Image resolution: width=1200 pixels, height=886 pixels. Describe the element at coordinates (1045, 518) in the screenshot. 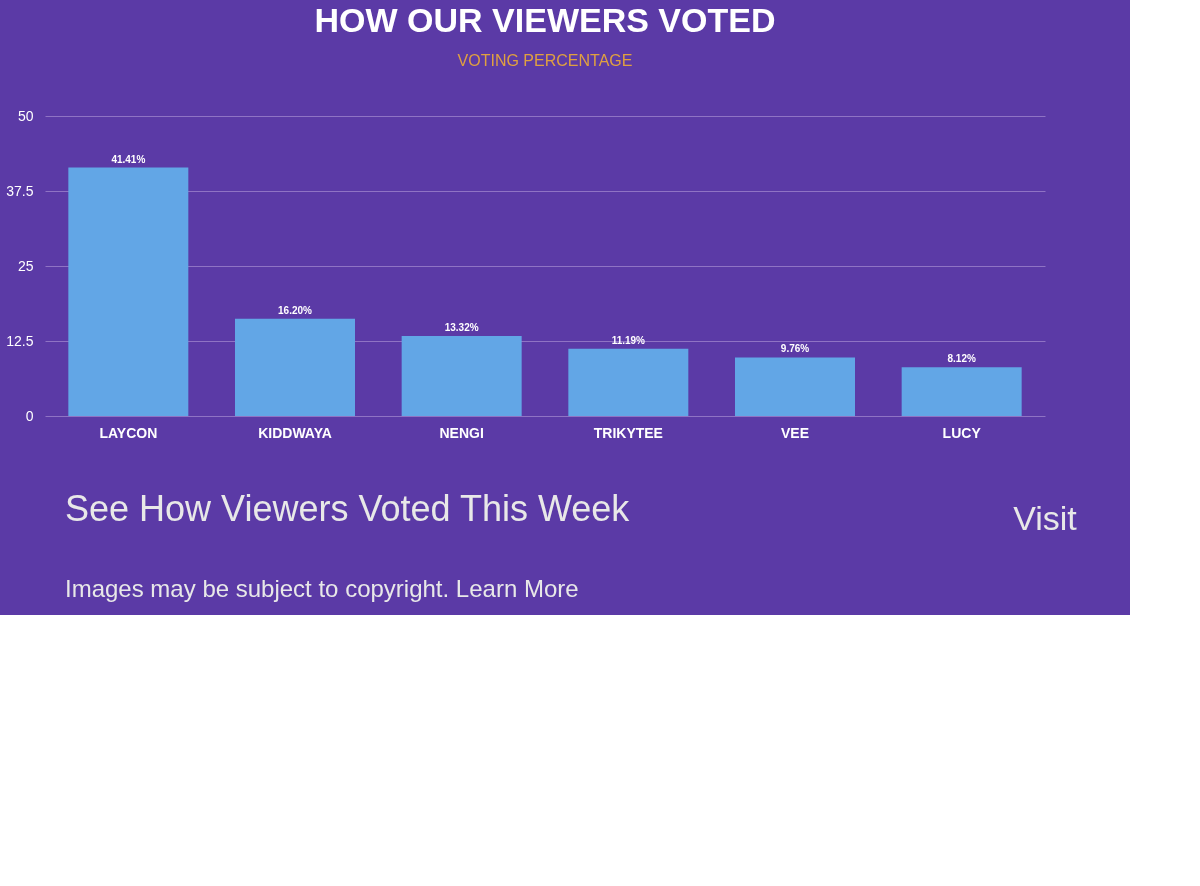

I see `text: Visit` at that location.